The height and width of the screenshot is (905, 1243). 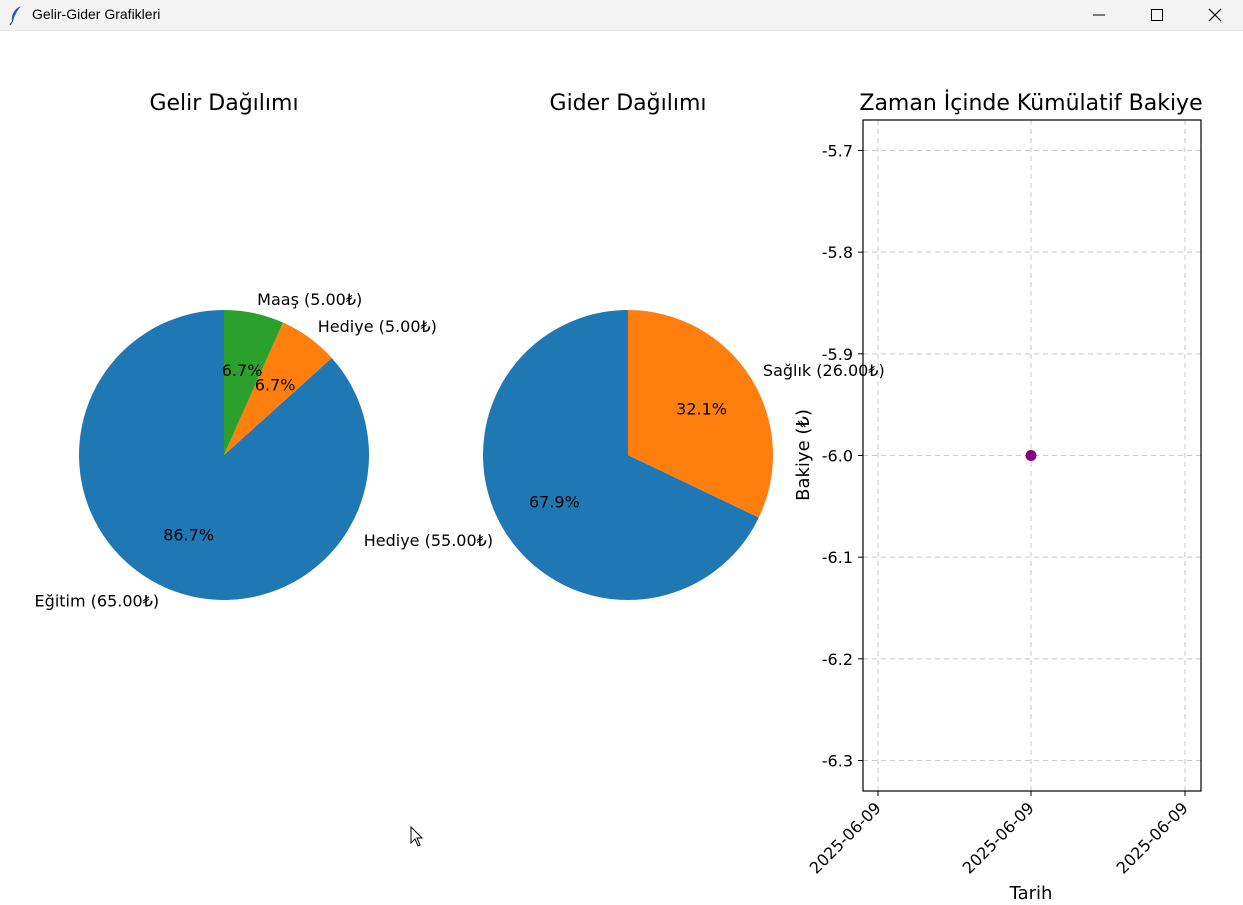 I want to click on pie-slice-label: Hediye (5.00₺), so click(x=377, y=326).